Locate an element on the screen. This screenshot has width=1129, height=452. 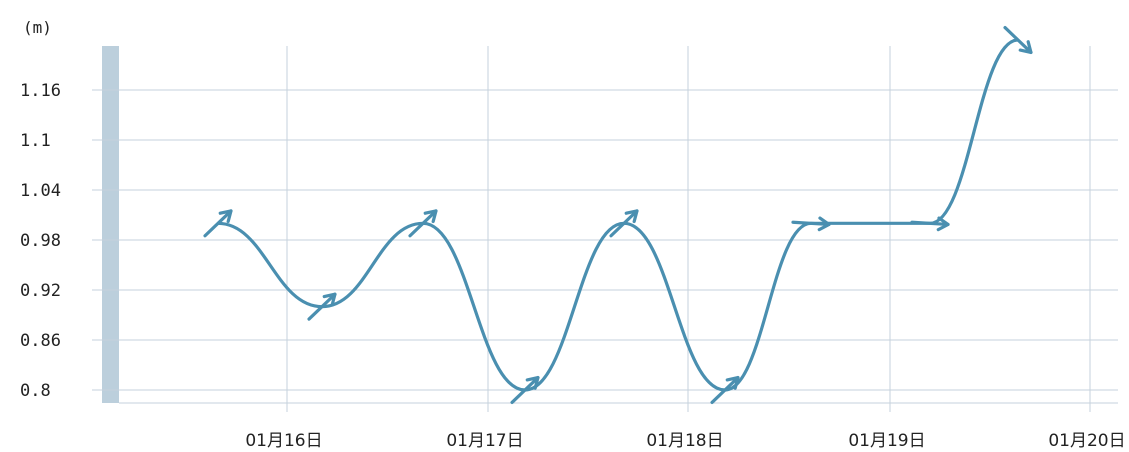
y-tick-label: 0.86 is located at coordinates (40, 341).